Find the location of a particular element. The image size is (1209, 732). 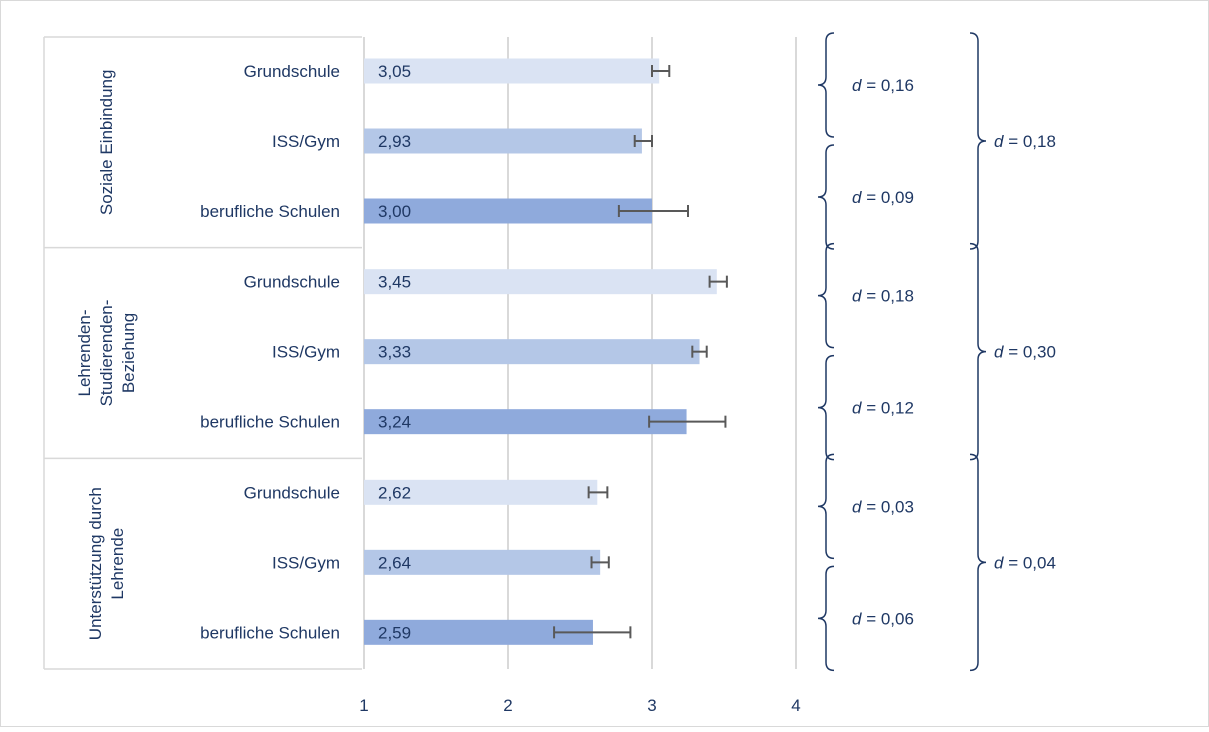

effect-label: d = 0,03 is located at coordinates (883, 506).